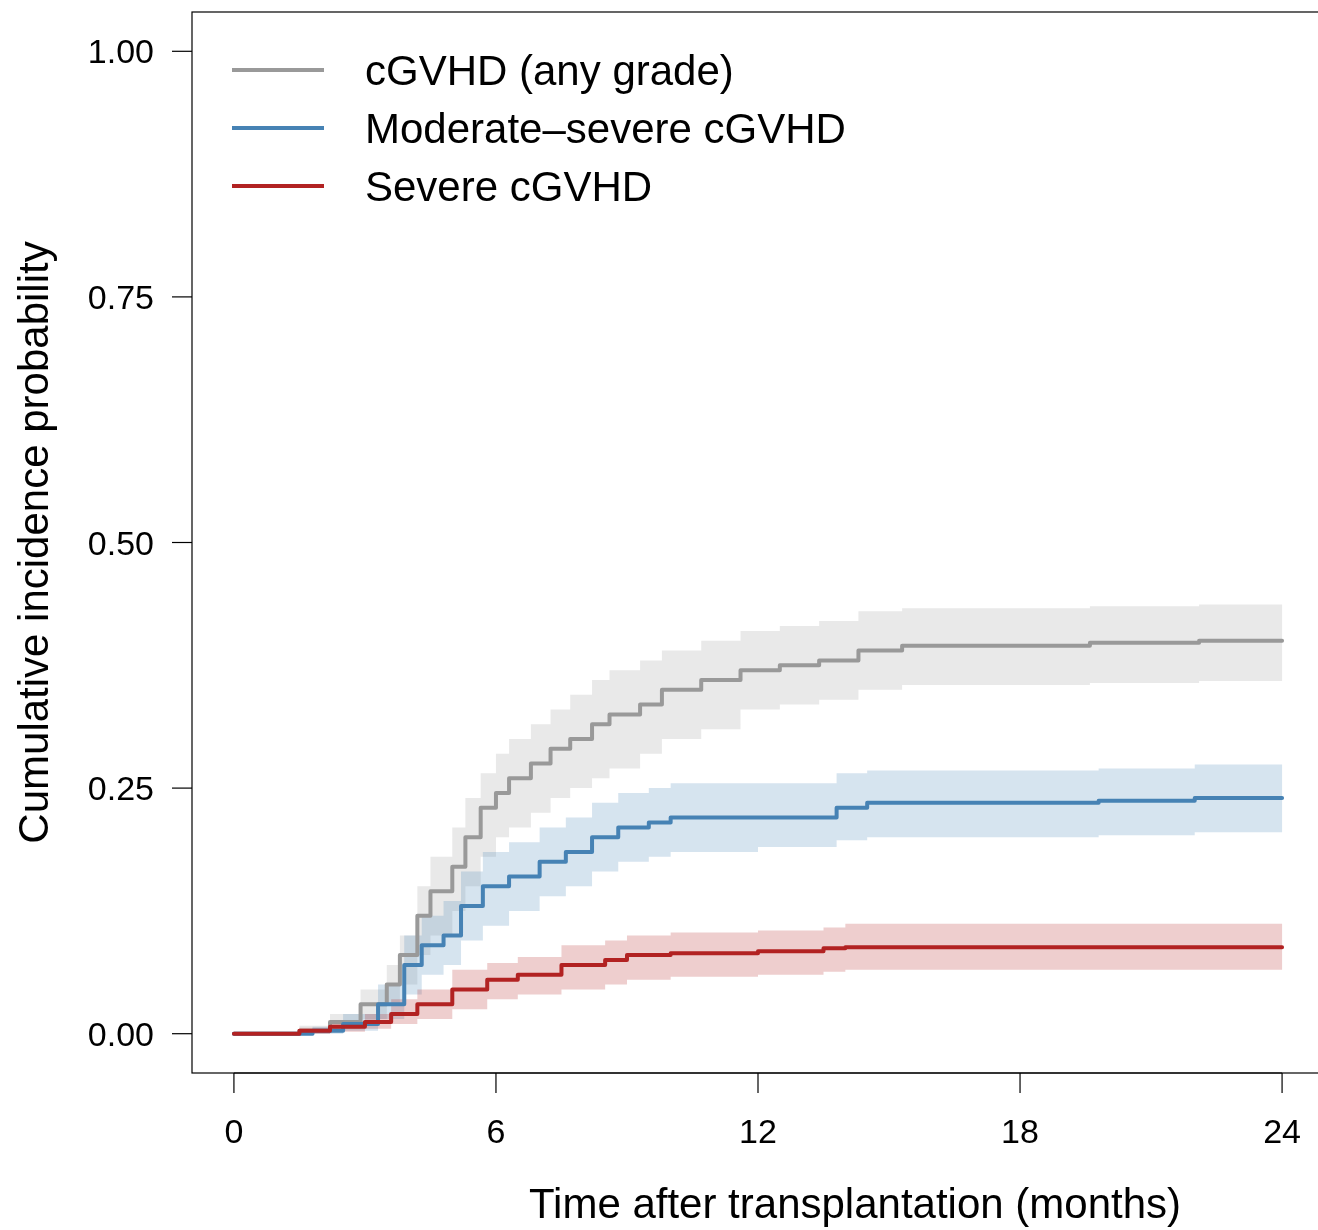  Describe the element at coordinates (1282, 1131) in the screenshot. I see `x-tick-label: 24` at that location.